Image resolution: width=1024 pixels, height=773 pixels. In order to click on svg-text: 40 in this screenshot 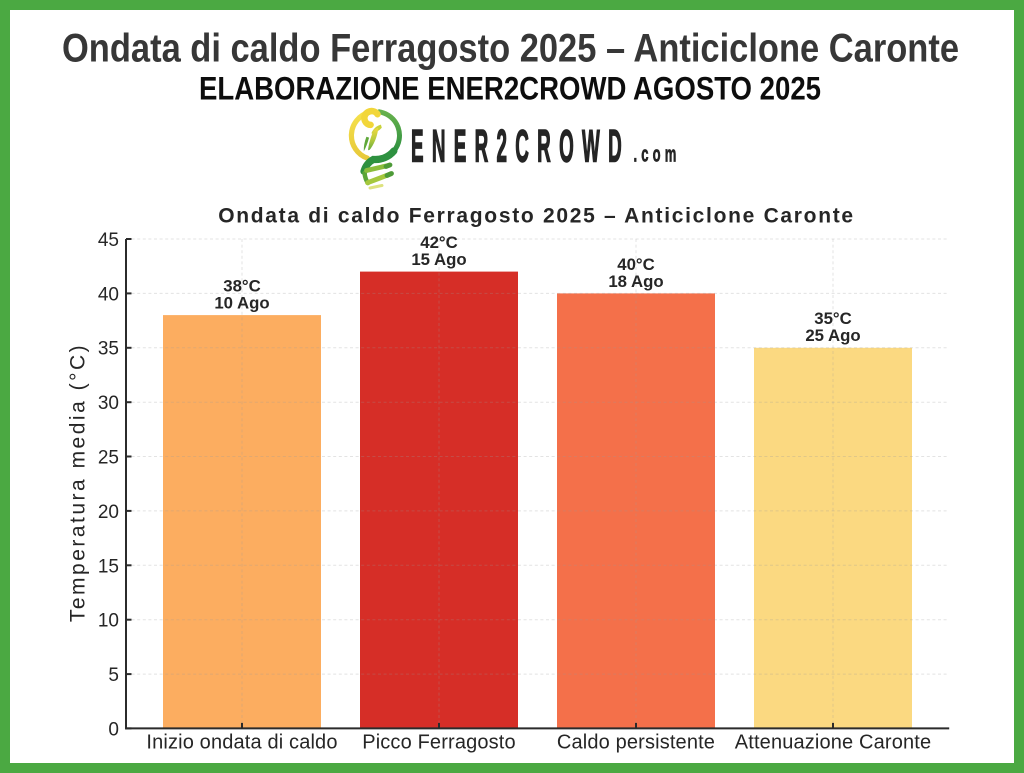, I will do `click(108, 294)`.